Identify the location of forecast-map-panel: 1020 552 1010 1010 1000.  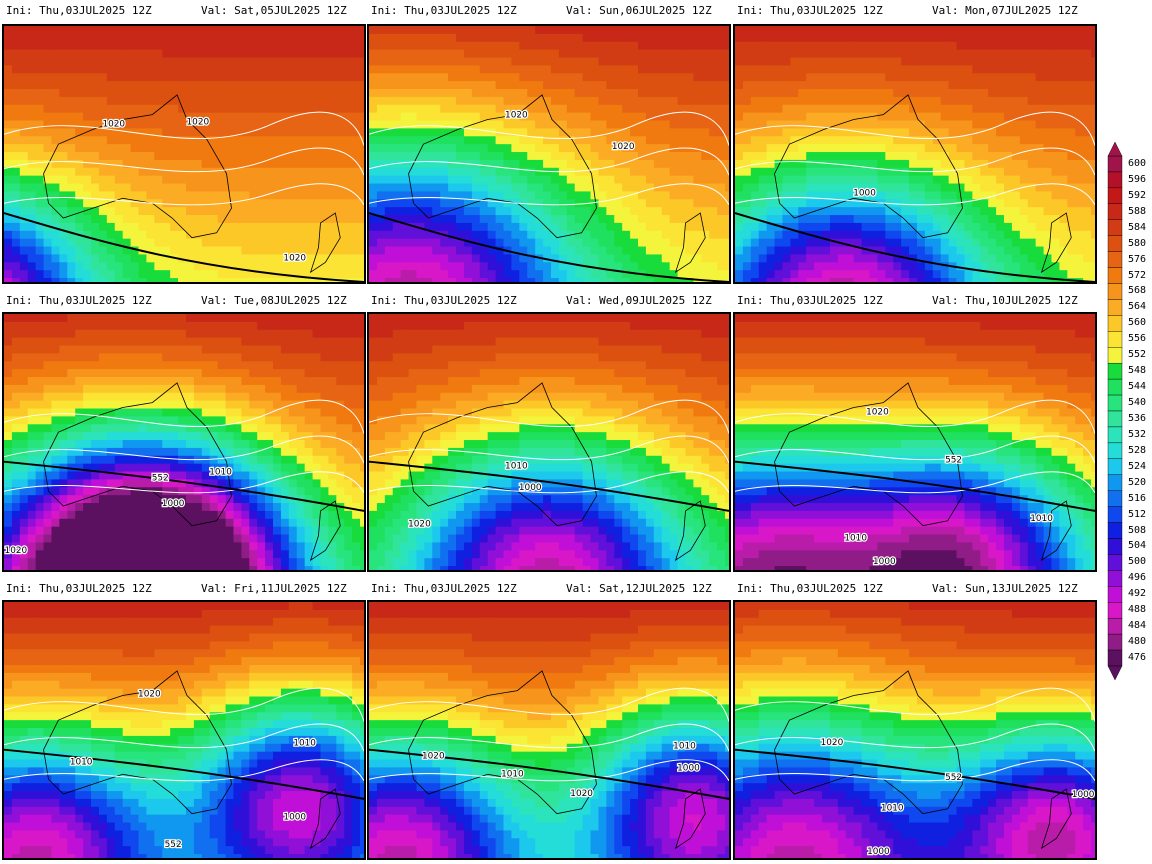
(915, 442).